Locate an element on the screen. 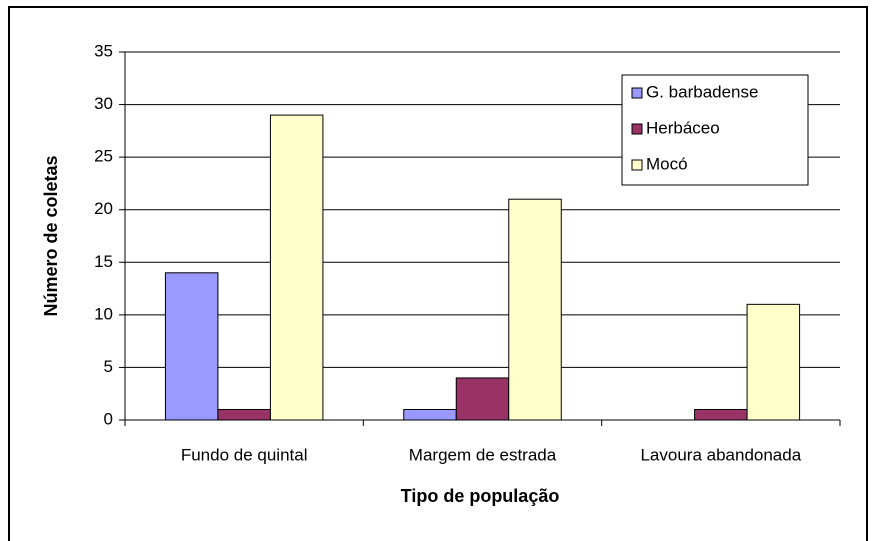 The image size is (877, 541). legend-label: Herbáceo is located at coordinates (683, 127).